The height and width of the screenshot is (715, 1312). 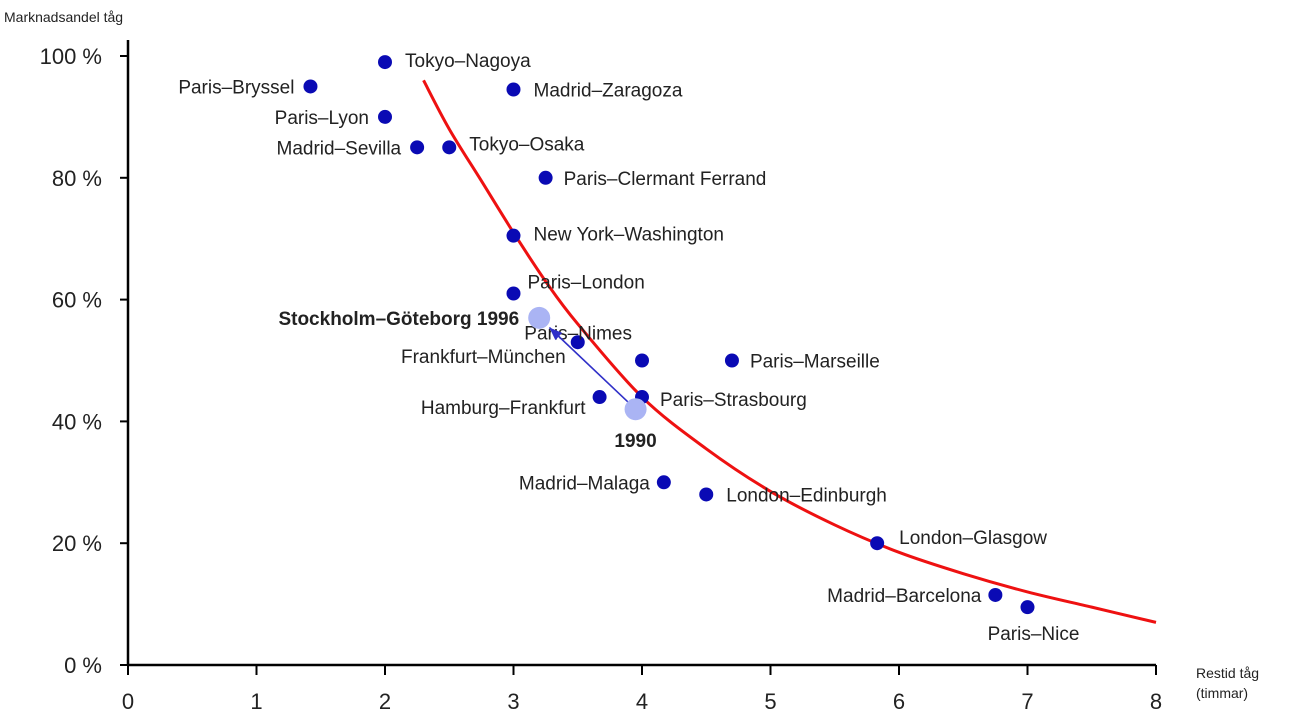 What do you see at coordinates (128, 701) in the screenshot?
I see `x-tick-label: 0` at bounding box center [128, 701].